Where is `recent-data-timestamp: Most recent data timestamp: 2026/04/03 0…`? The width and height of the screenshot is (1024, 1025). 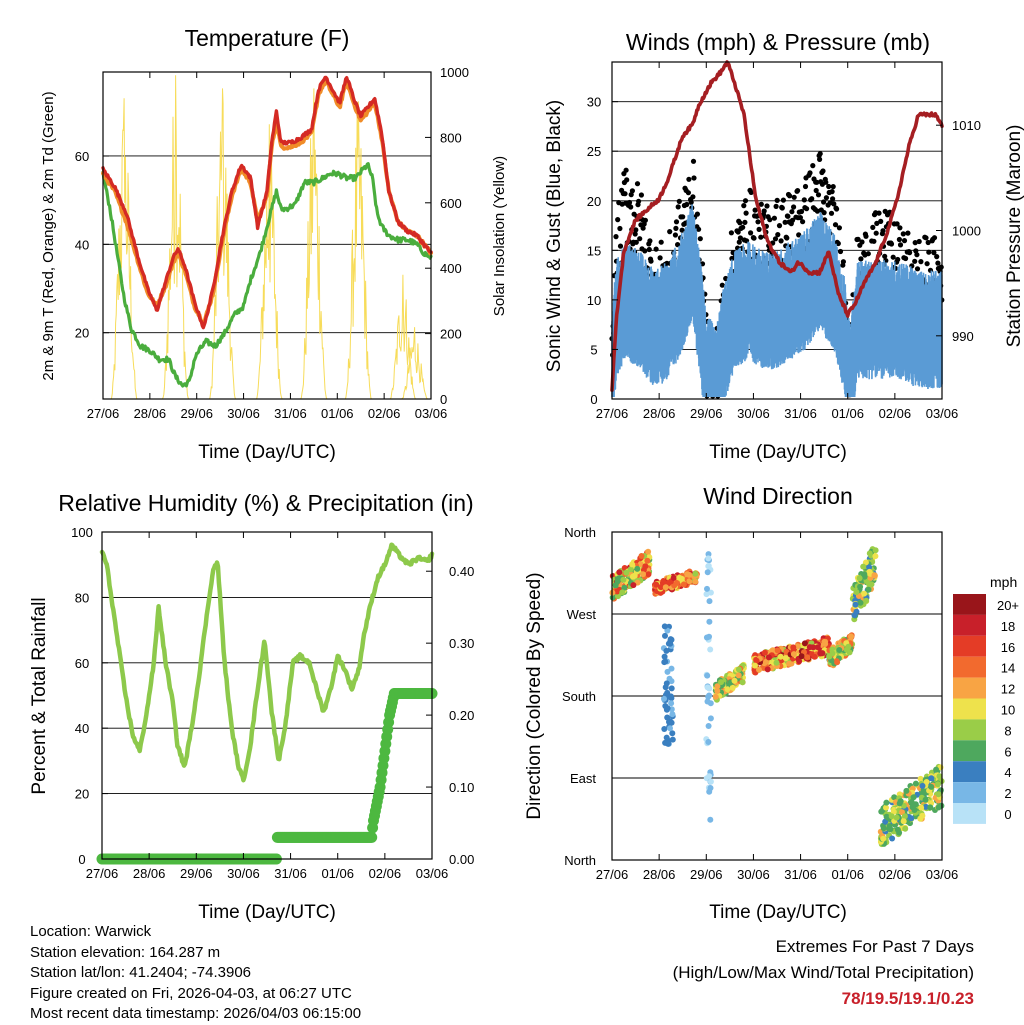
recent-data-timestamp: Most recent data timestamp: 2026/04/03 0… is located at coordinates (196, 1013).